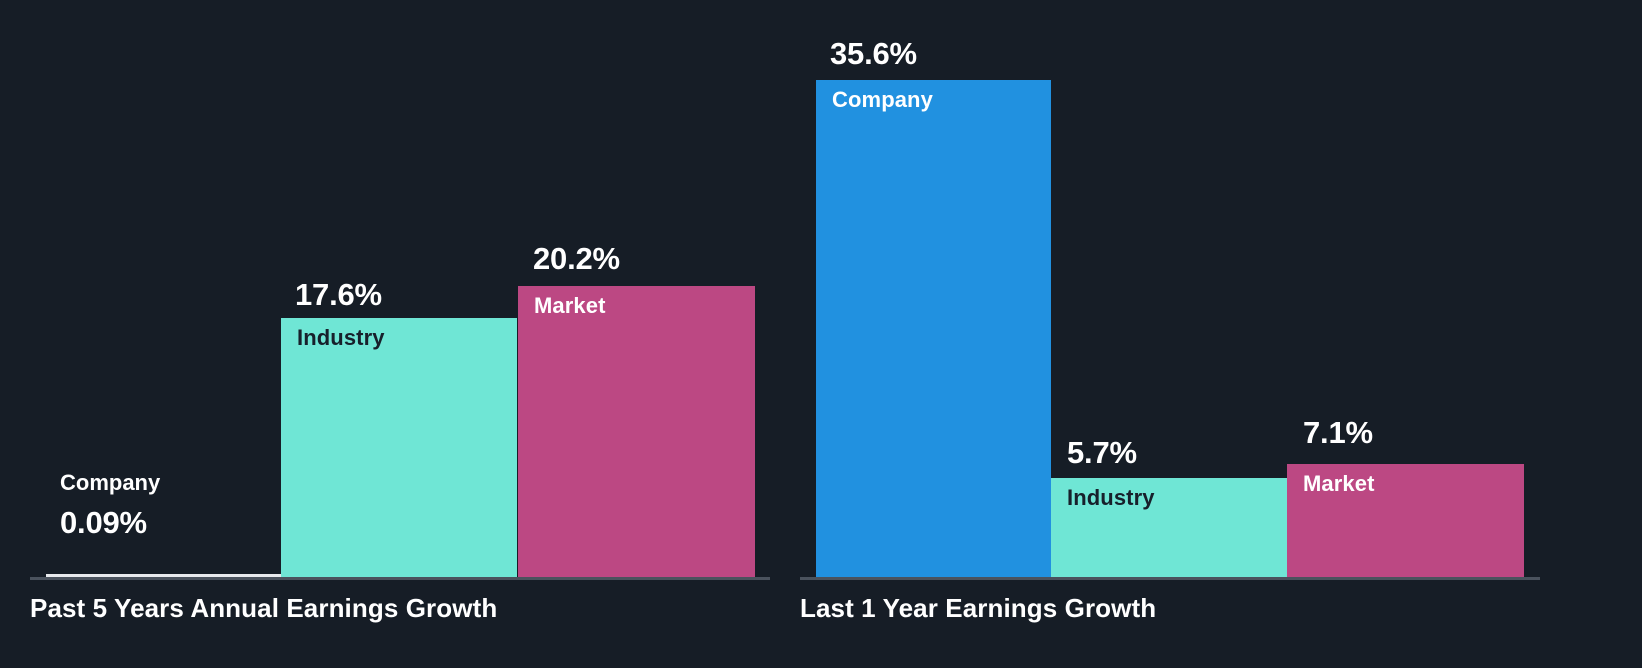 The height and width of the screenshot is (668, 1642). Describe the element at coordinates (1338, 432) in the screenshot. I see `bar-value-market: 7.1%` at that location.